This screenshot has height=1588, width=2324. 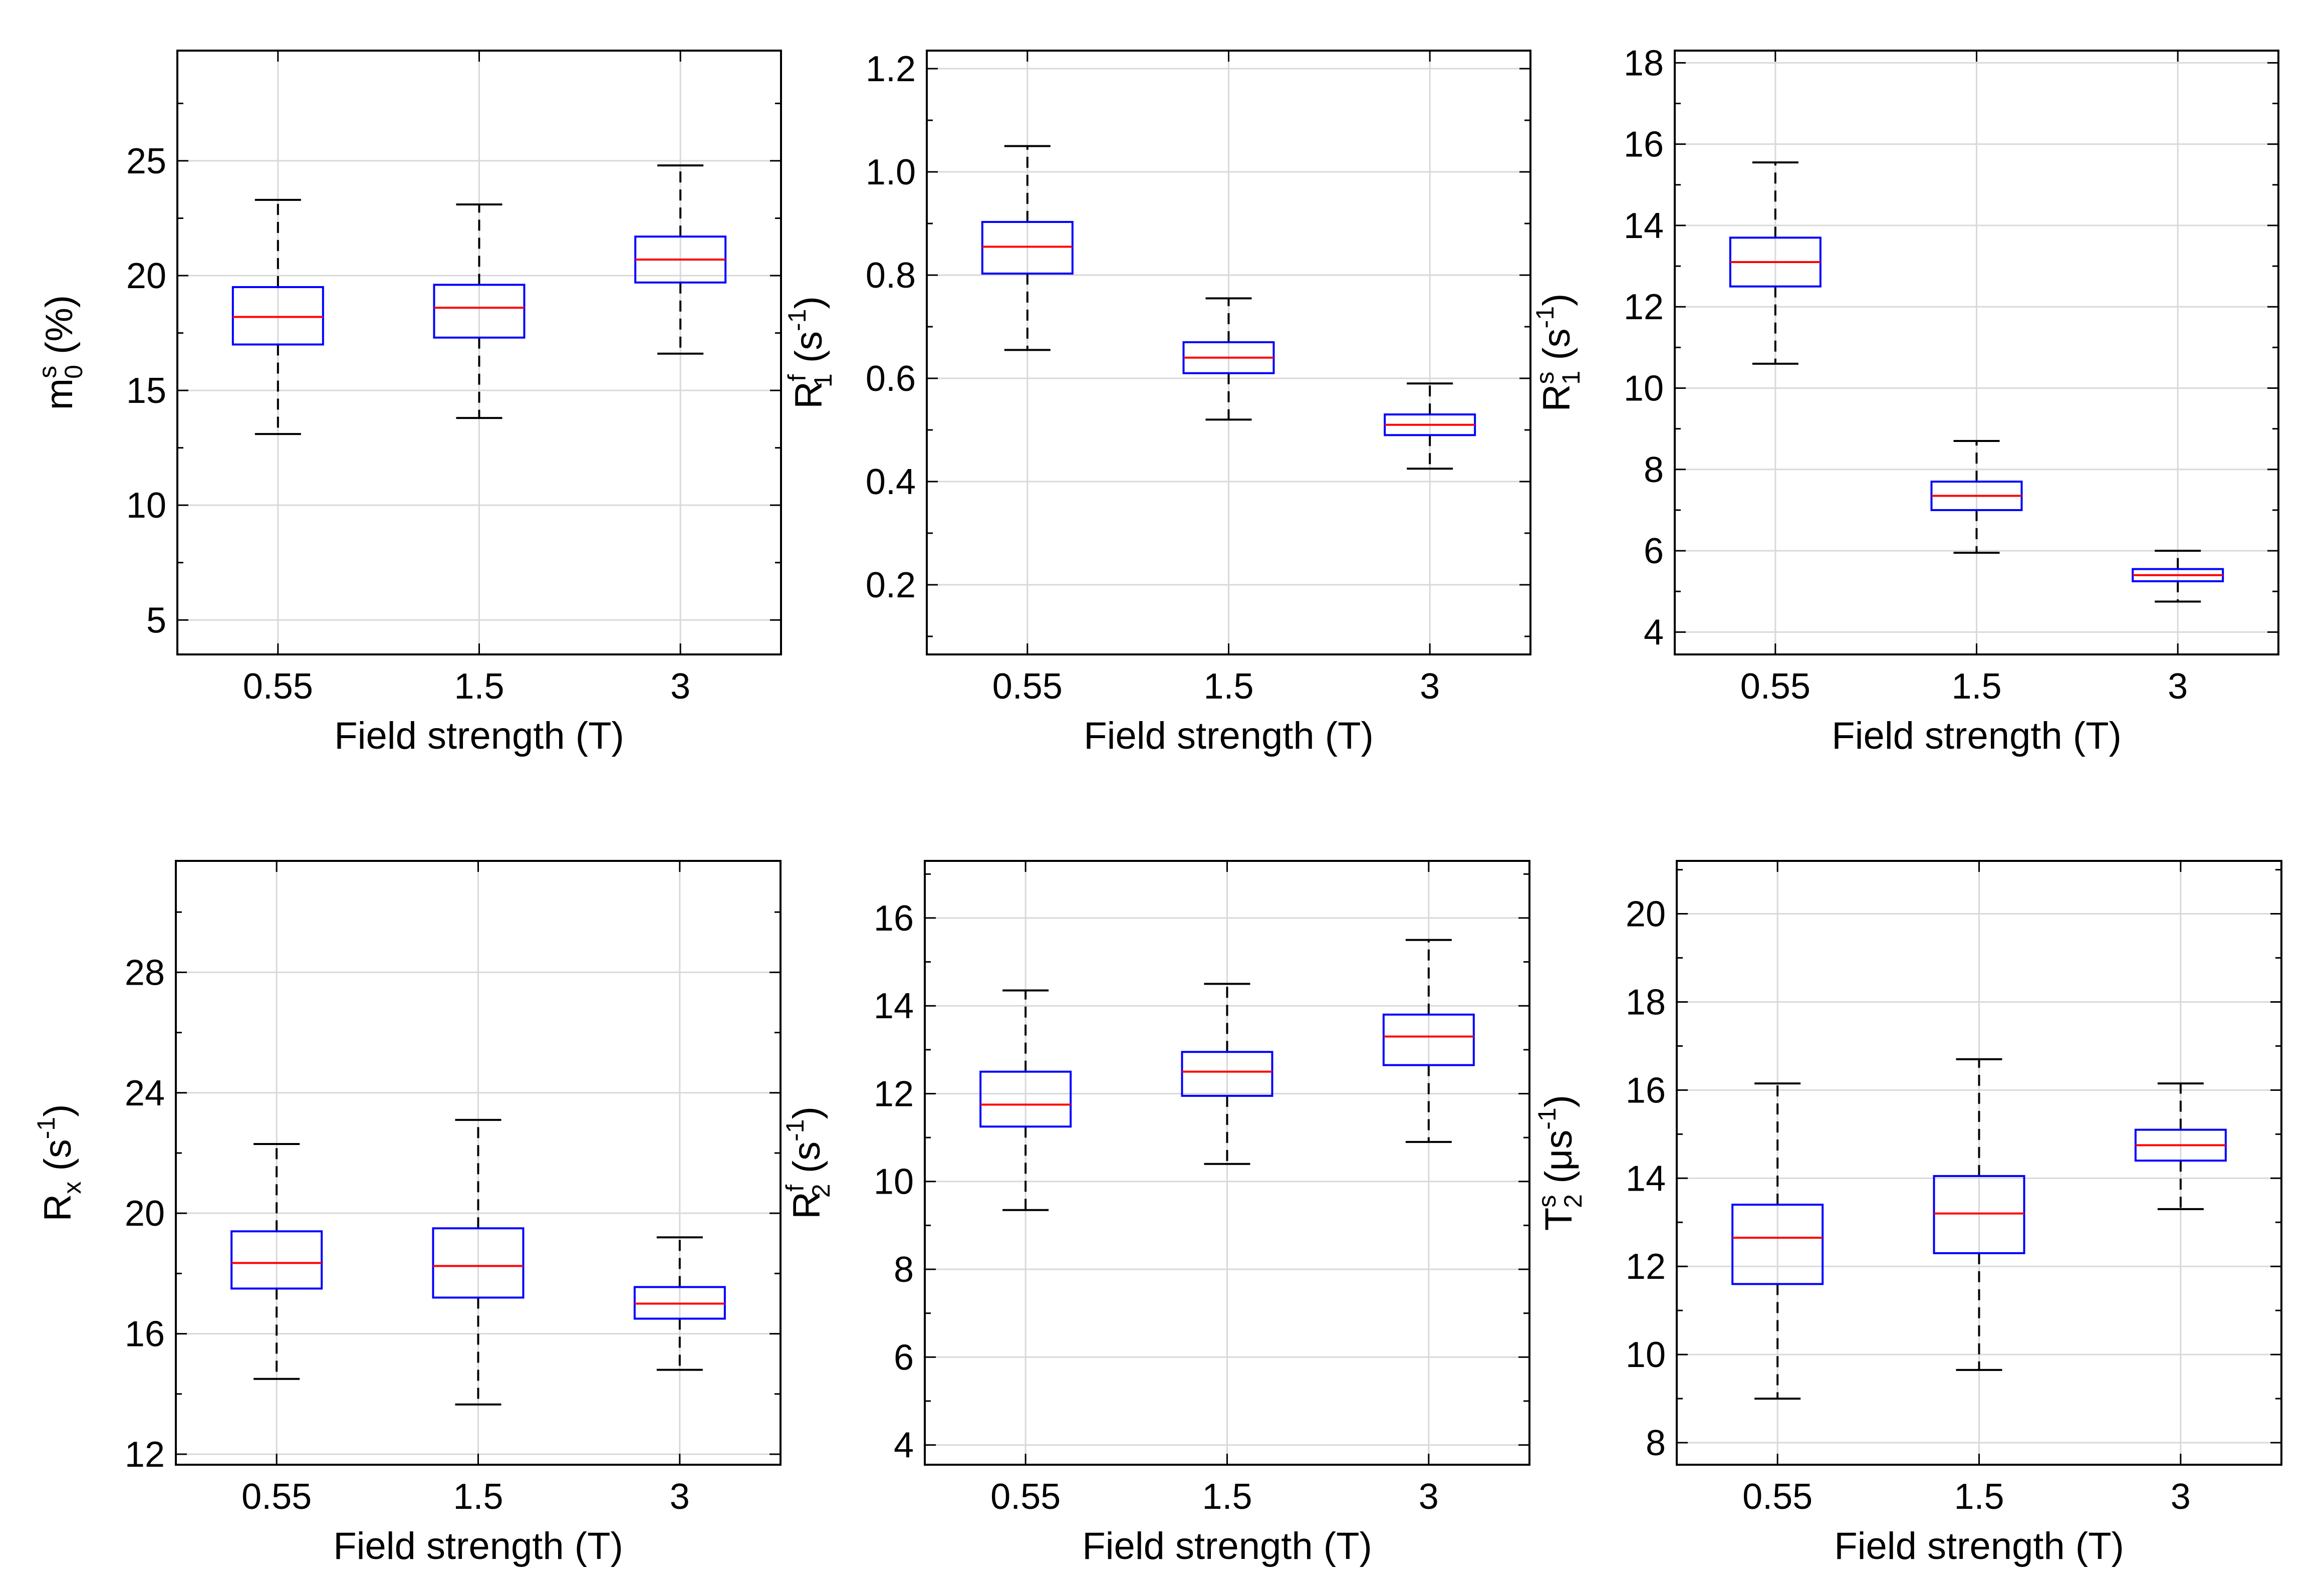 I want to click on y-axis-label: Rf1 (s-1), so click(x=810, y=352).